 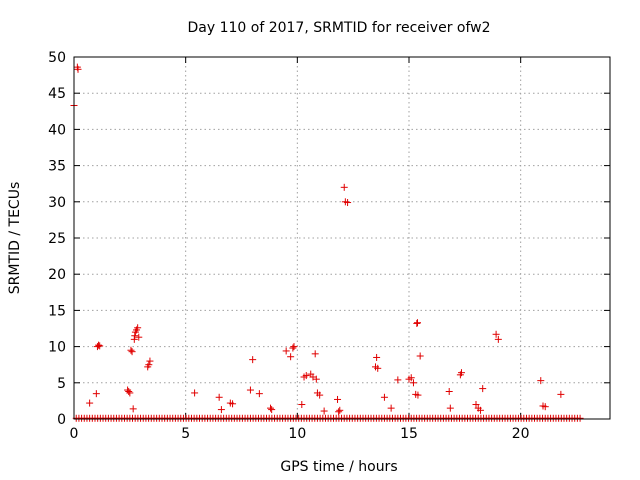 I want to click on y-tick-label: 0, so click(x=61, y=420).